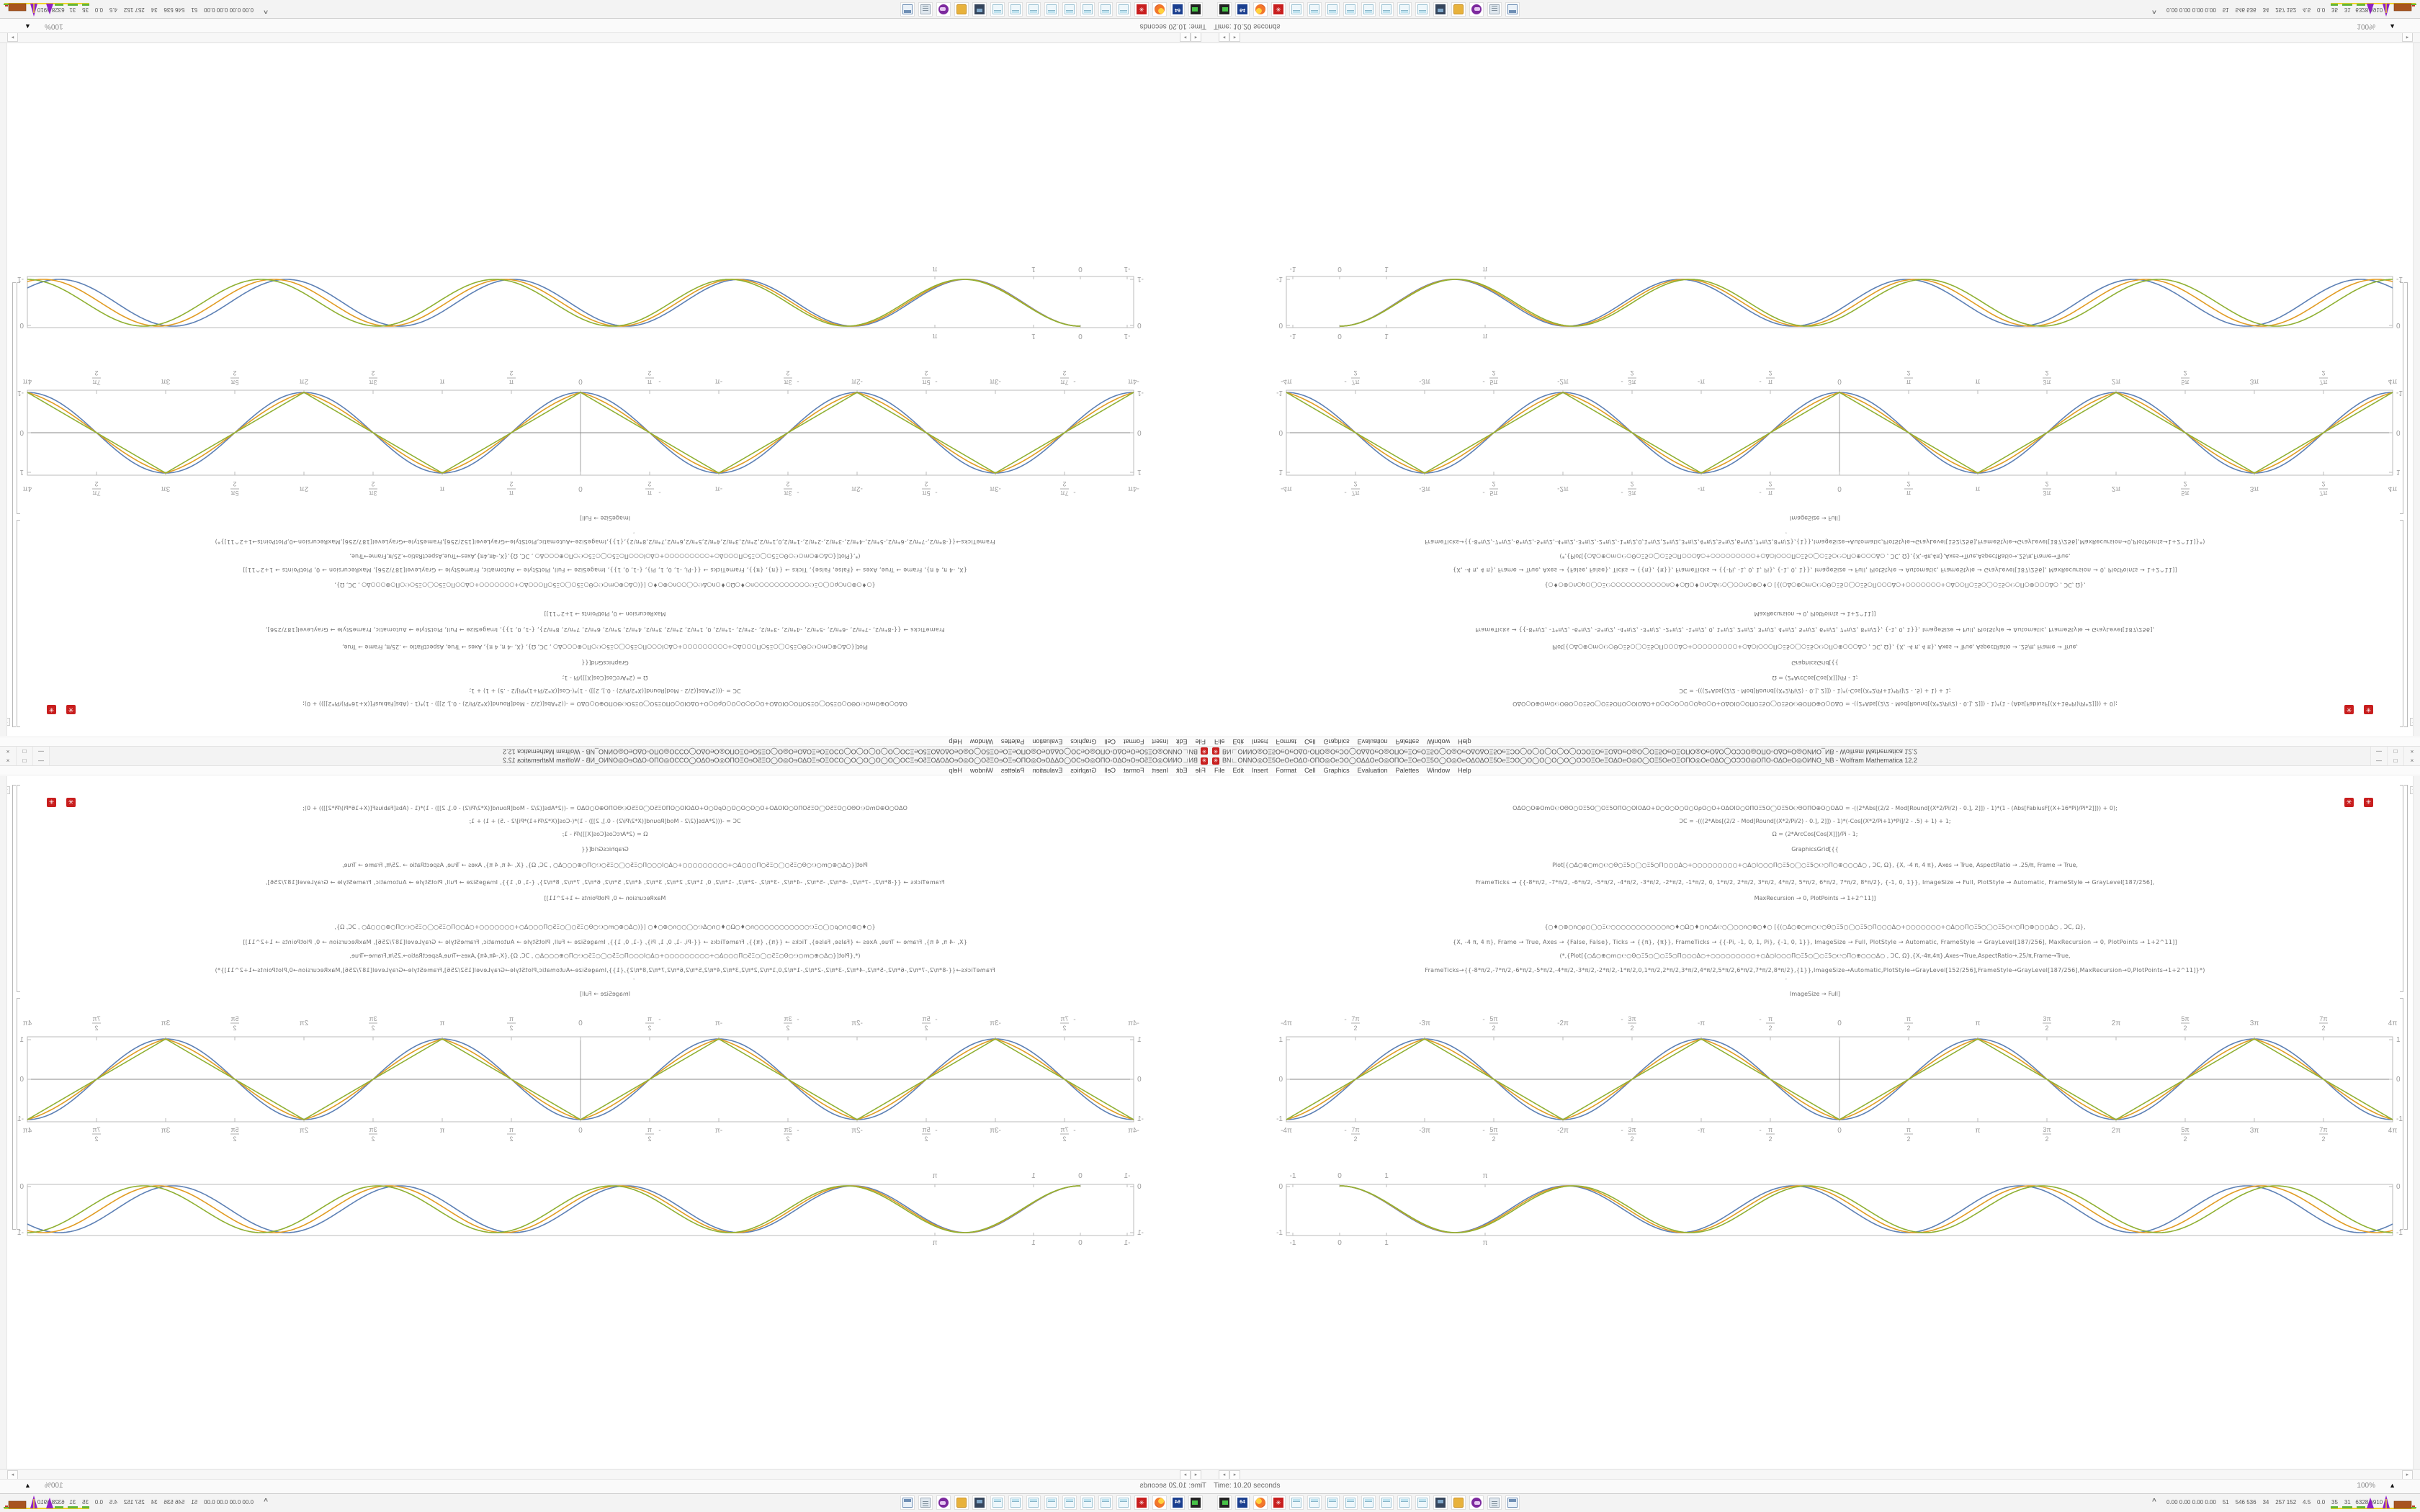 Image resolution: width=2420 pixels, height=1512 pixels. What do you see at coordinates (1815, 37) in the screenshot?
I see `horizontal-scrollbar: ◂ ▸ ▸` at bounding box center [1815, 37].